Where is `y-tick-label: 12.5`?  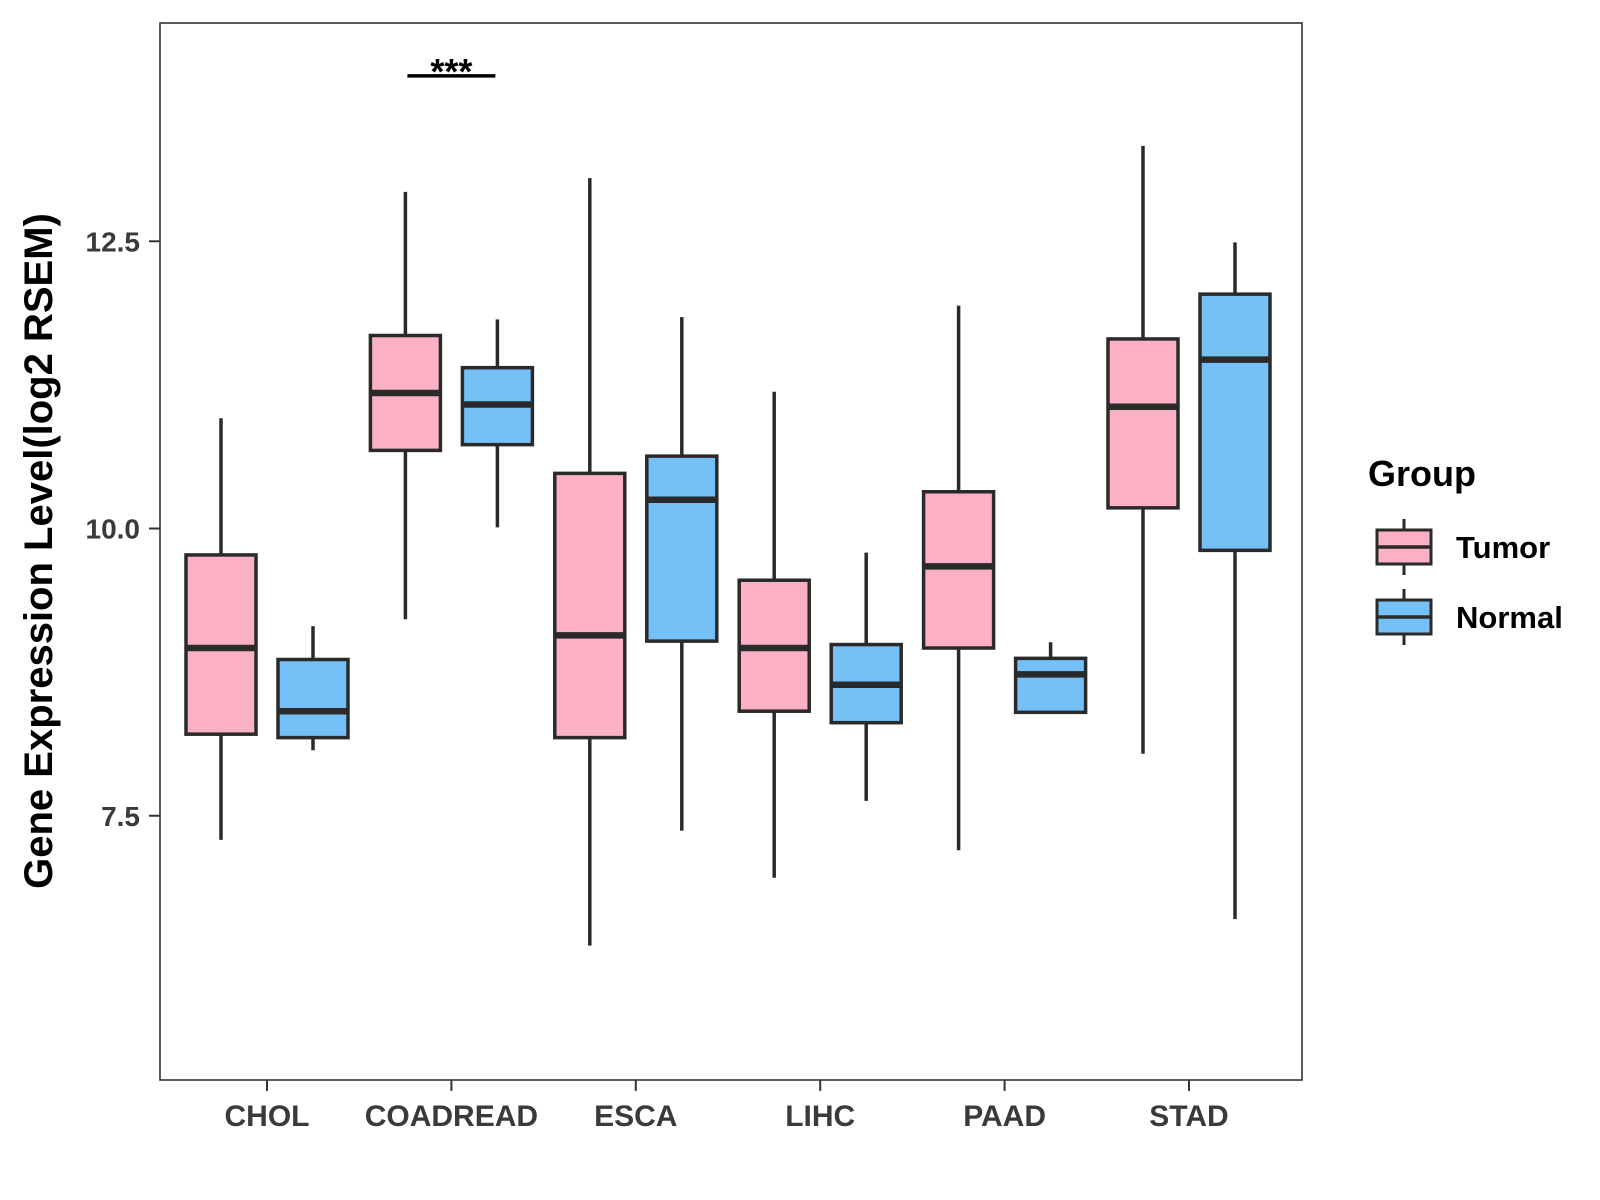
y-tick-label: 12.5 is located at coordinates (113, 241).